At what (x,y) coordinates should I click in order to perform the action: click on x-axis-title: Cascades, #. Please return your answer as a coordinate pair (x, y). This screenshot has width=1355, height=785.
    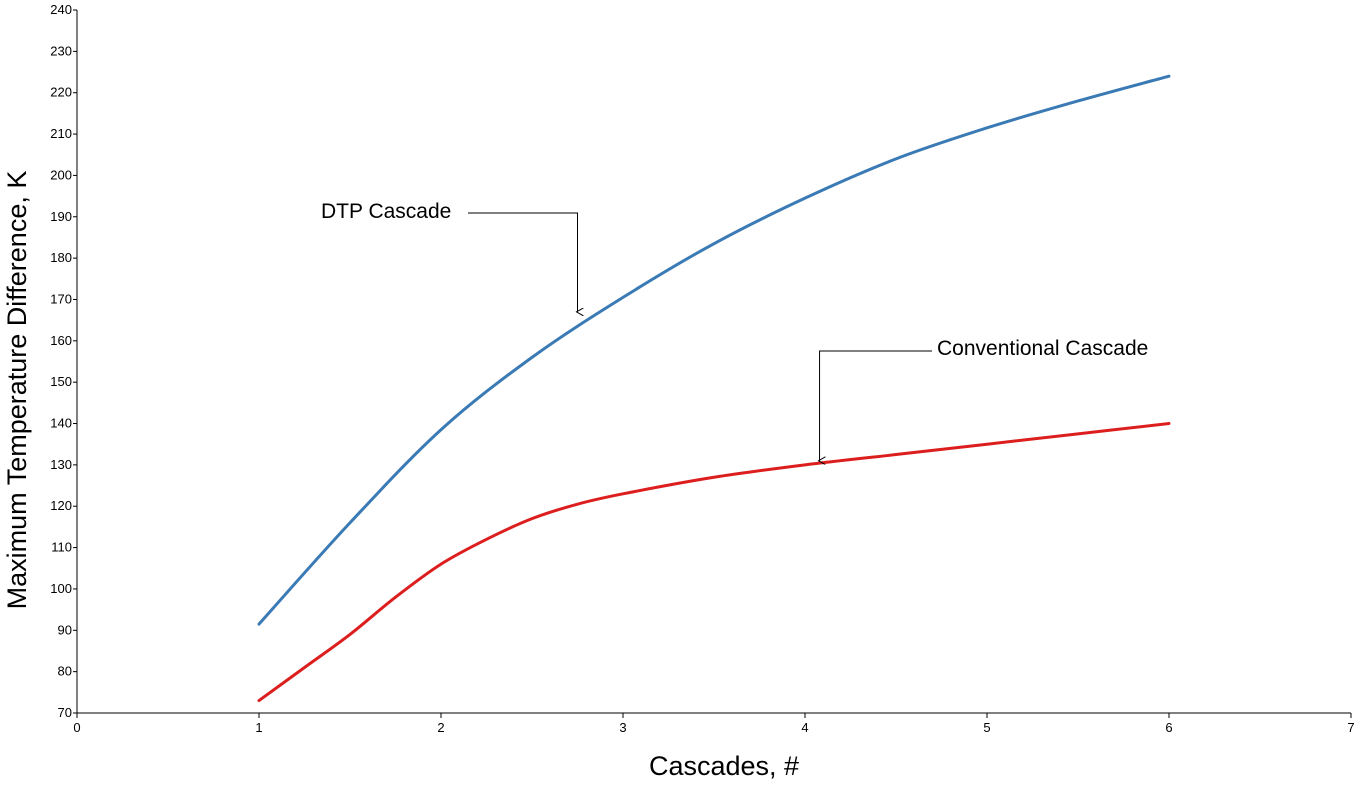
    Looking at the image, I should click on (724, 766).